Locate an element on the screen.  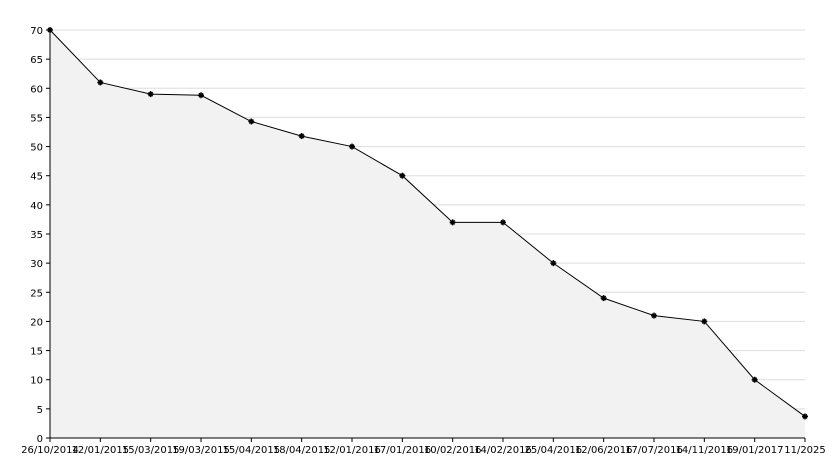
y-tick-label: 25 is located at coordinates (36, 293).